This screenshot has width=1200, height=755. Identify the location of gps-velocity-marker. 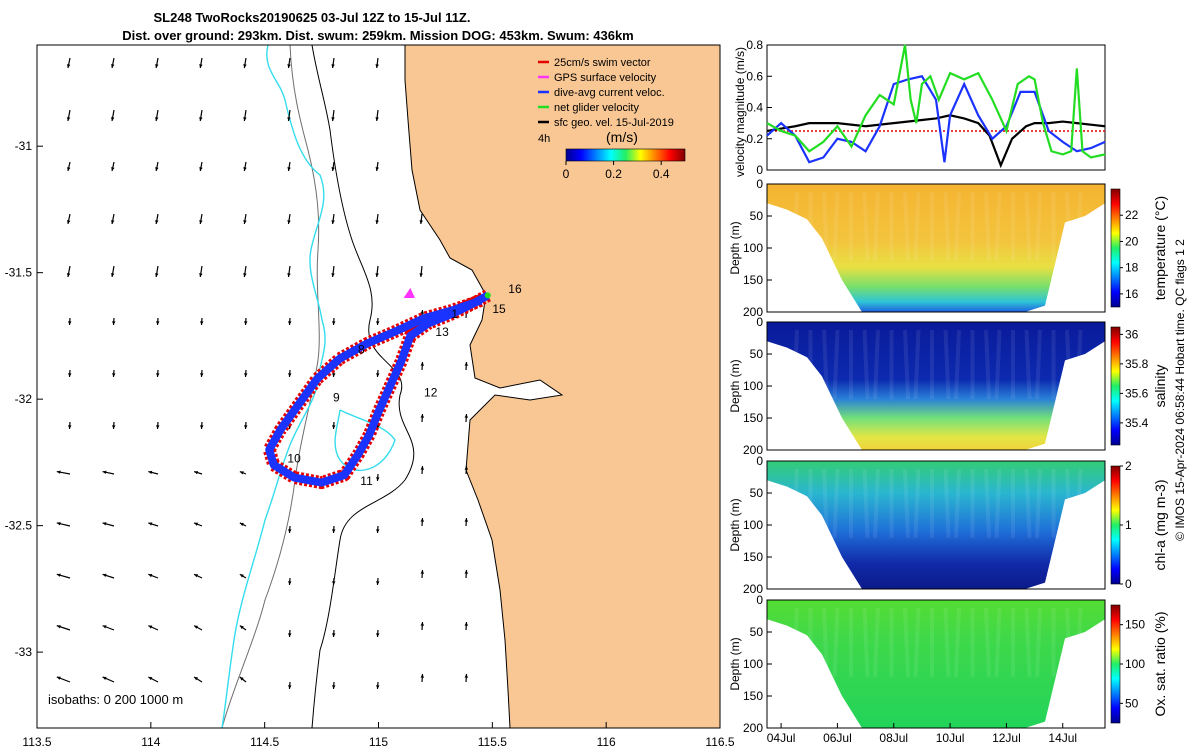
(409, 292).